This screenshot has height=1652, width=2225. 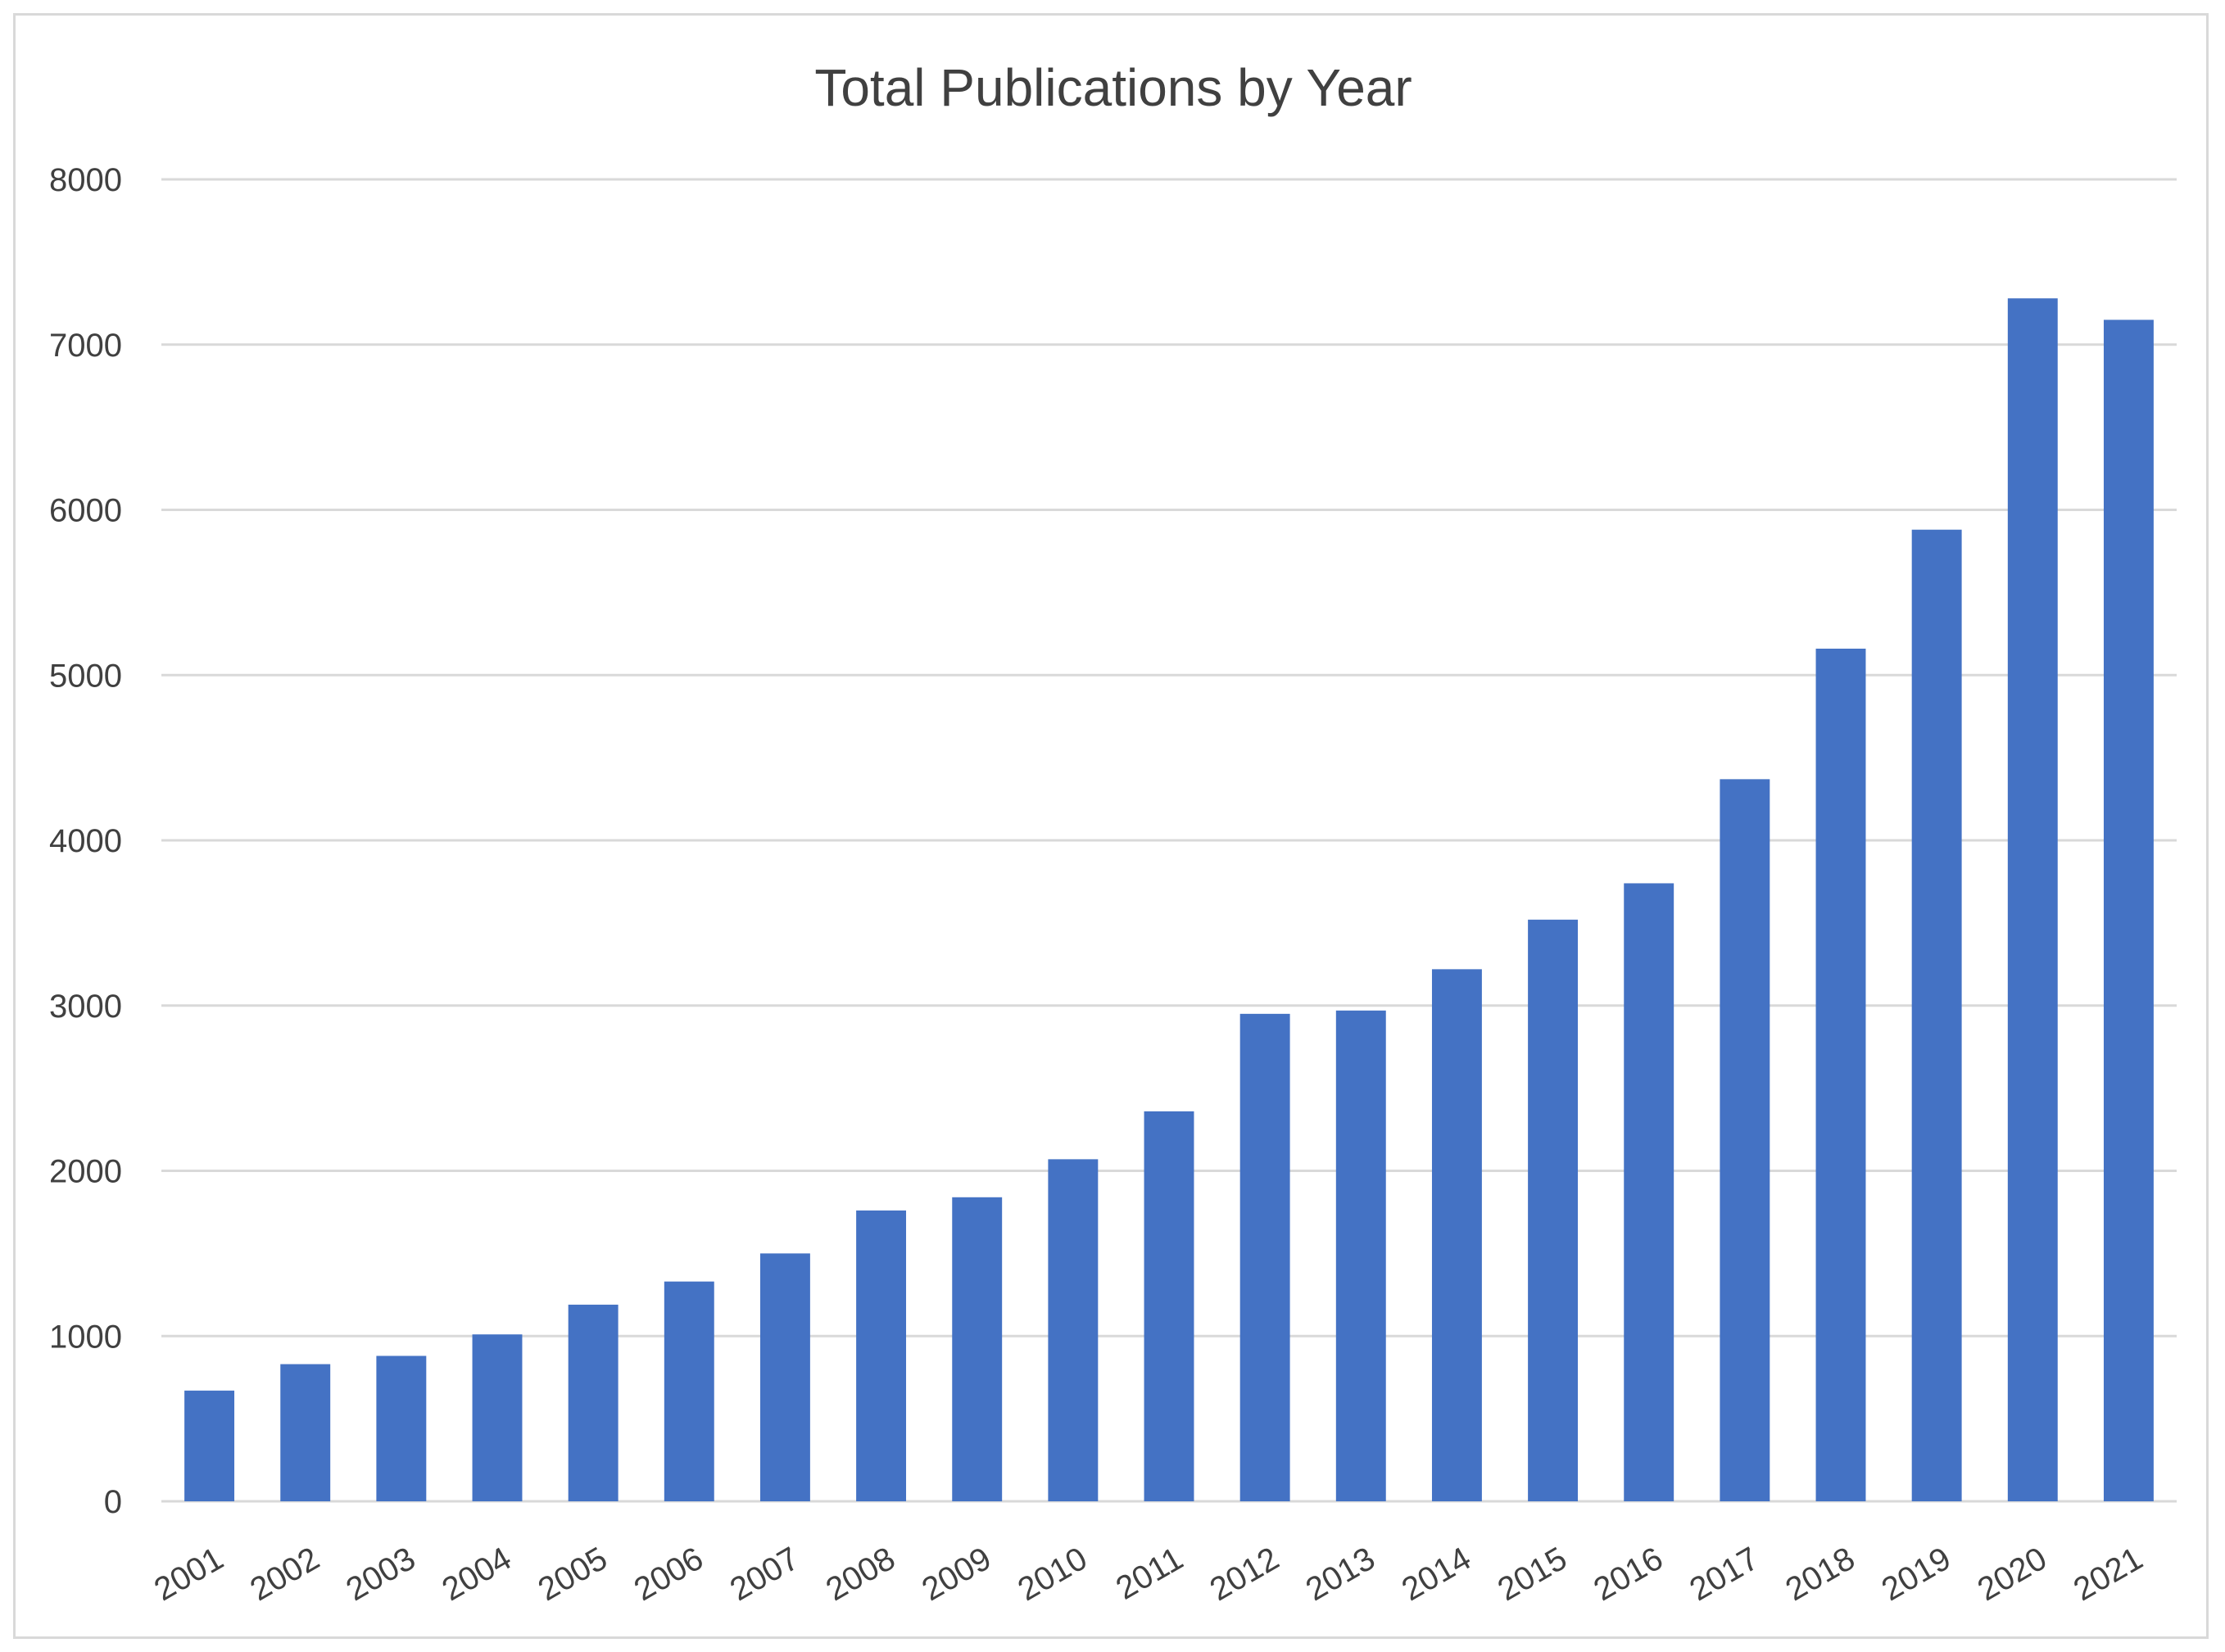 I want to click on x-tick-label: 2018, so click(x=1819, y=1575).